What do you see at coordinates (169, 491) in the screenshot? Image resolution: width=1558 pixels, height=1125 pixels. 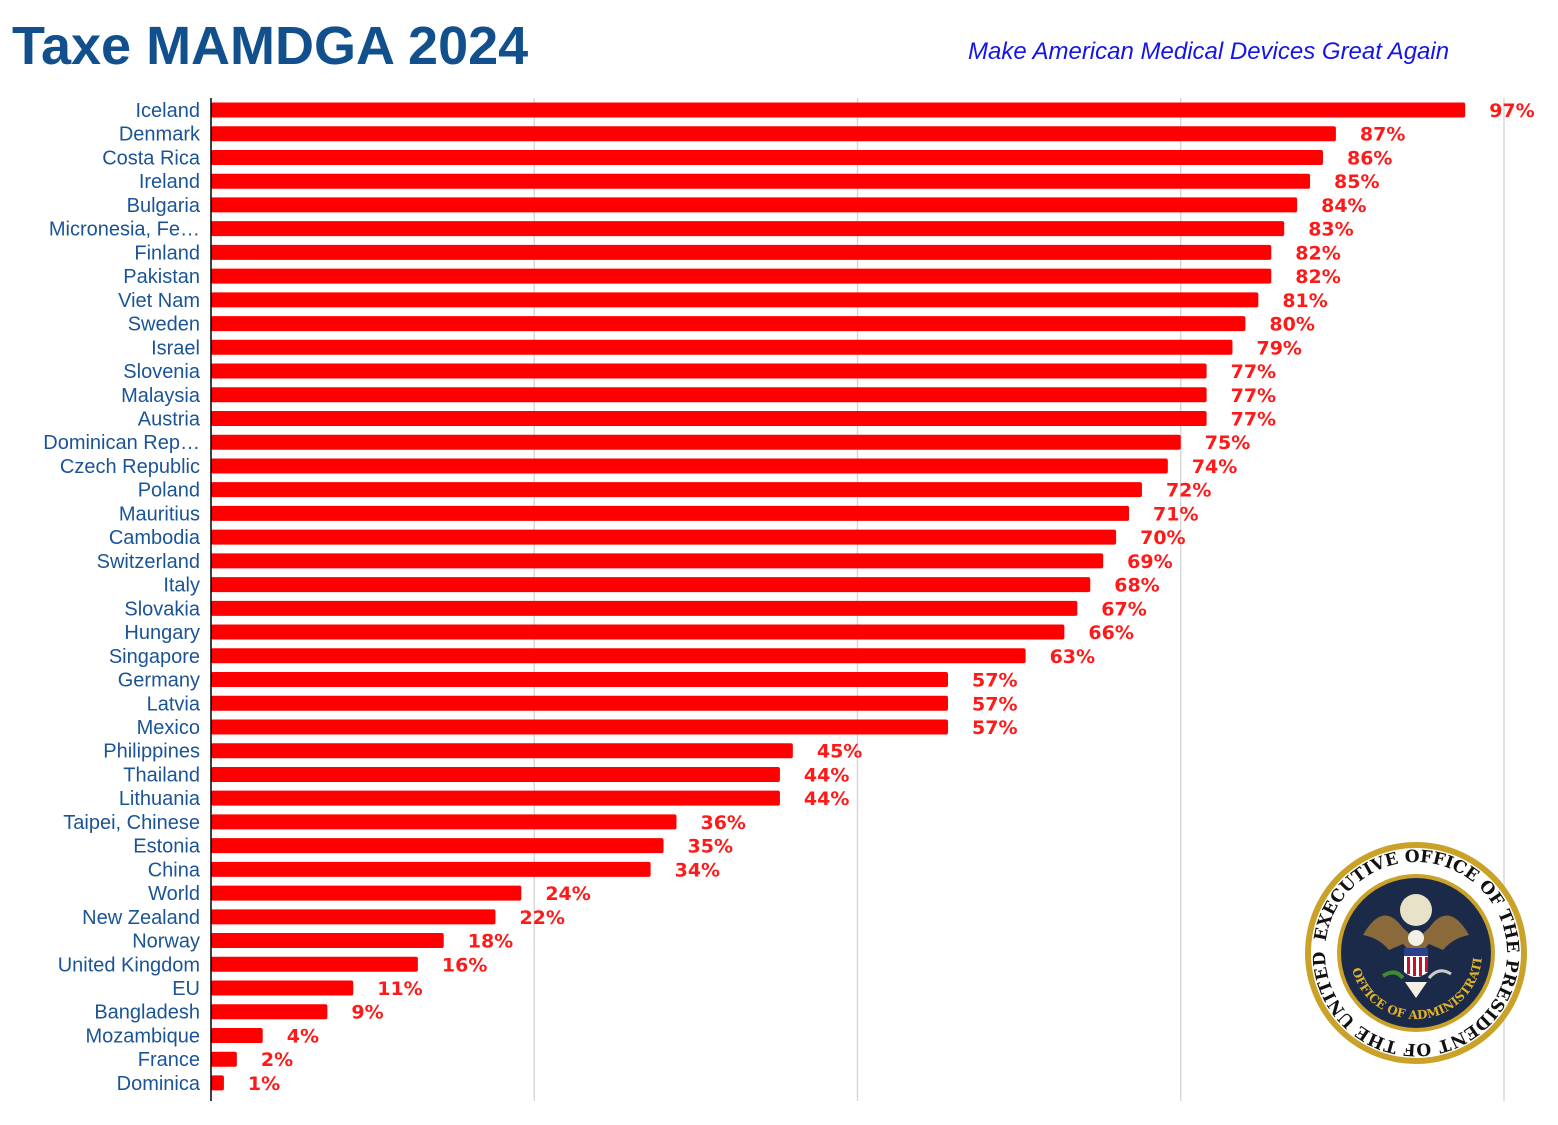 I see `category-label-16: Poland` at bounding box center [169, 491].